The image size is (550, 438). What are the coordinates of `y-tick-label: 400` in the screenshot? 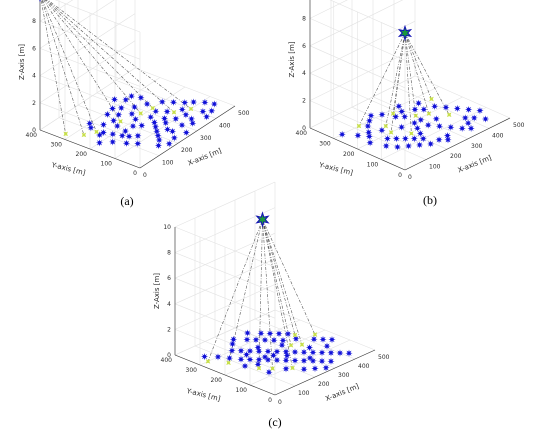 It's located at (32, 135).